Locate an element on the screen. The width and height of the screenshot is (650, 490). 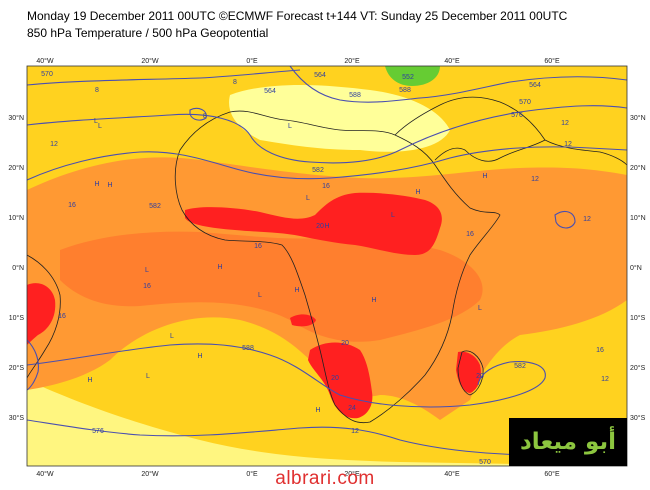
lon-label-bottom: 20°E is located at coordinates (352, 474).